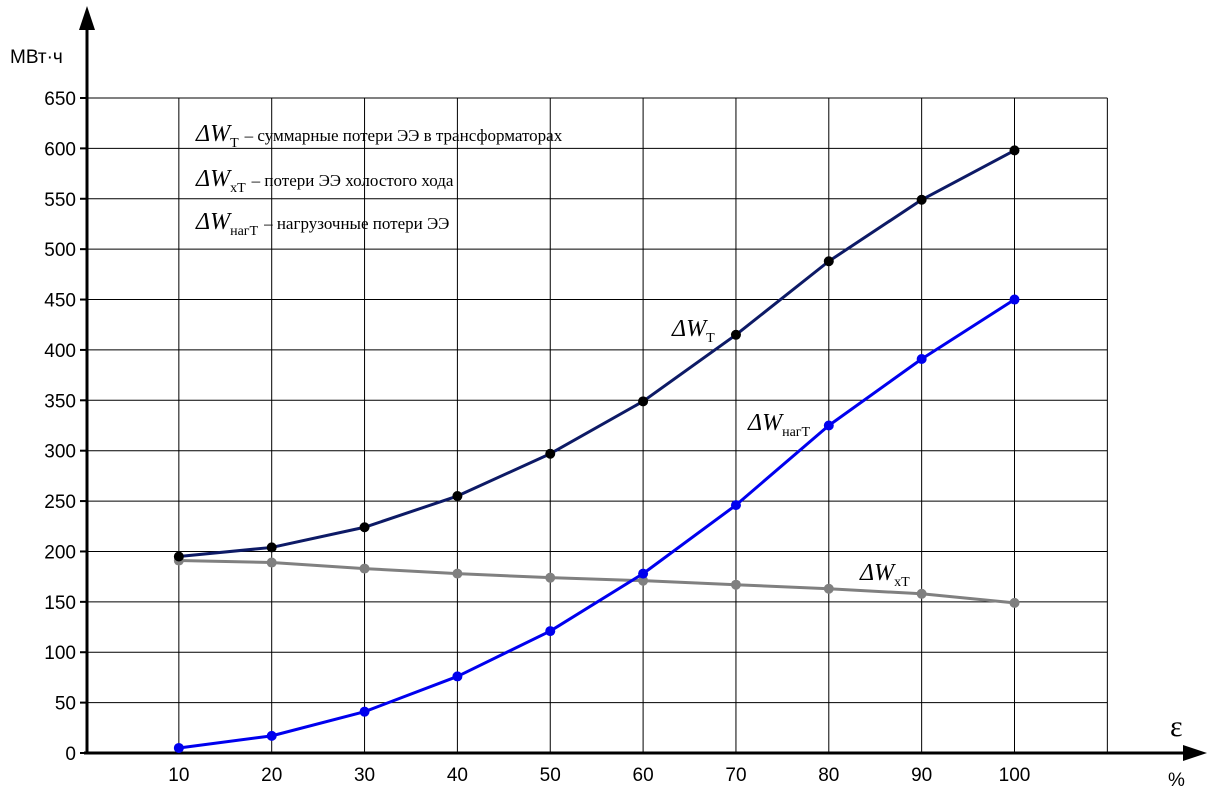 The height and width of the screenshot is (791, 1211). What do you see at coordinates (689, 329) in the screenshot?
I see `label-total-losses-symbol: ΔW` at bounding box center [689, 329].